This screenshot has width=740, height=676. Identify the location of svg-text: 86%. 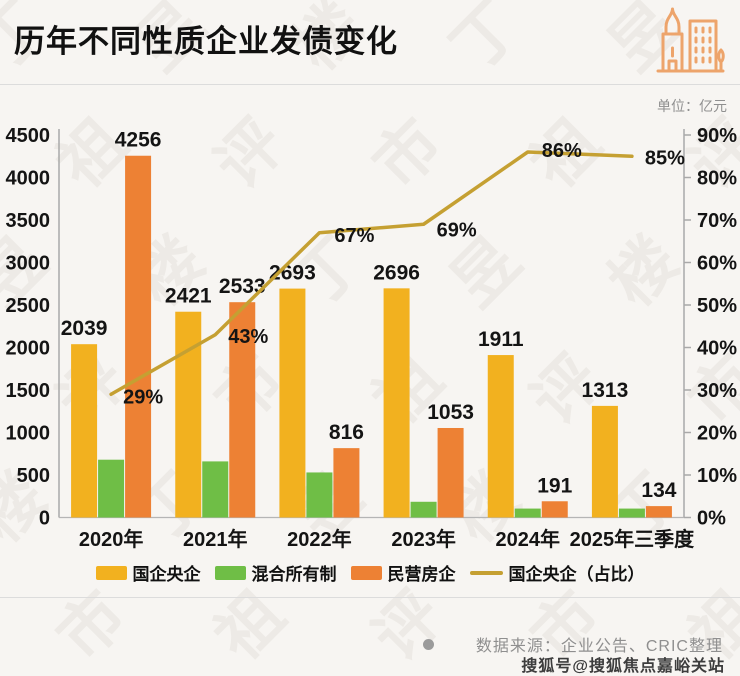
(562, 151).